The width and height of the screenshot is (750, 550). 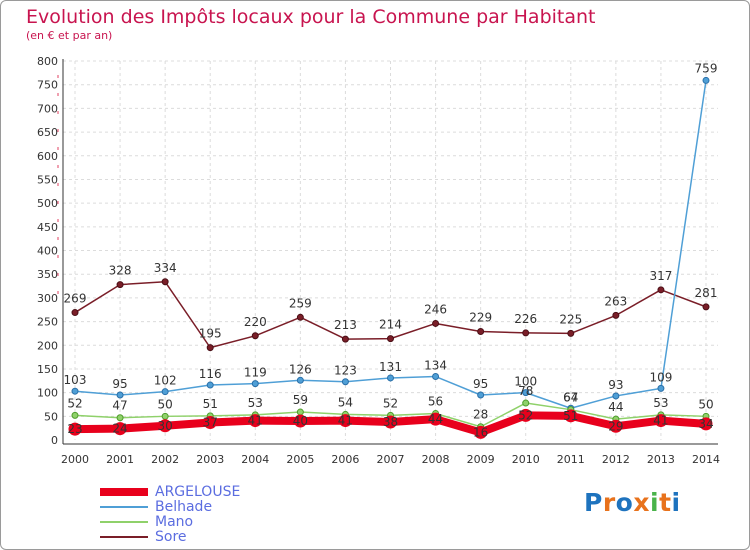 What do you see at coordinates (47, 322) in the screenshot?
I see `y-tick-label: 250` at bounding box center [47, 322].